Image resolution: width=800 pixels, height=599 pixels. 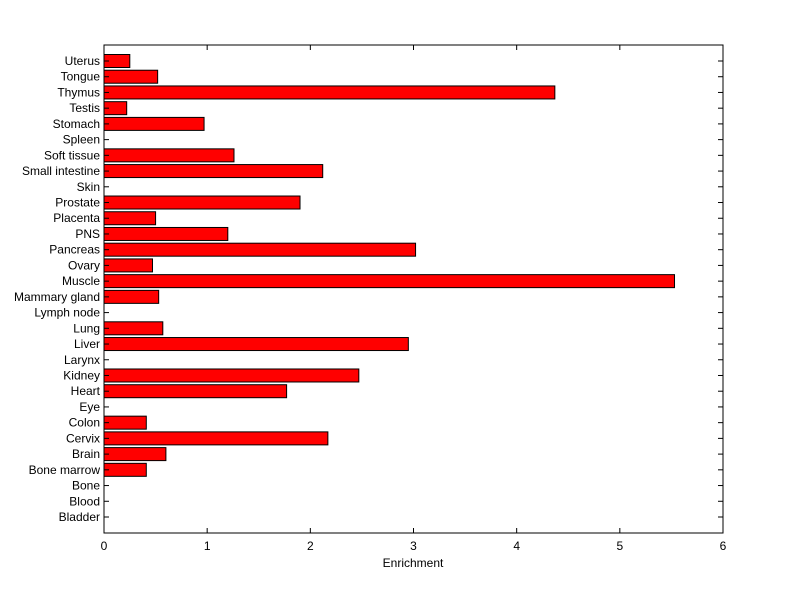 I want to click on y-tick-label: Thymus, so click(x=78, y=92).